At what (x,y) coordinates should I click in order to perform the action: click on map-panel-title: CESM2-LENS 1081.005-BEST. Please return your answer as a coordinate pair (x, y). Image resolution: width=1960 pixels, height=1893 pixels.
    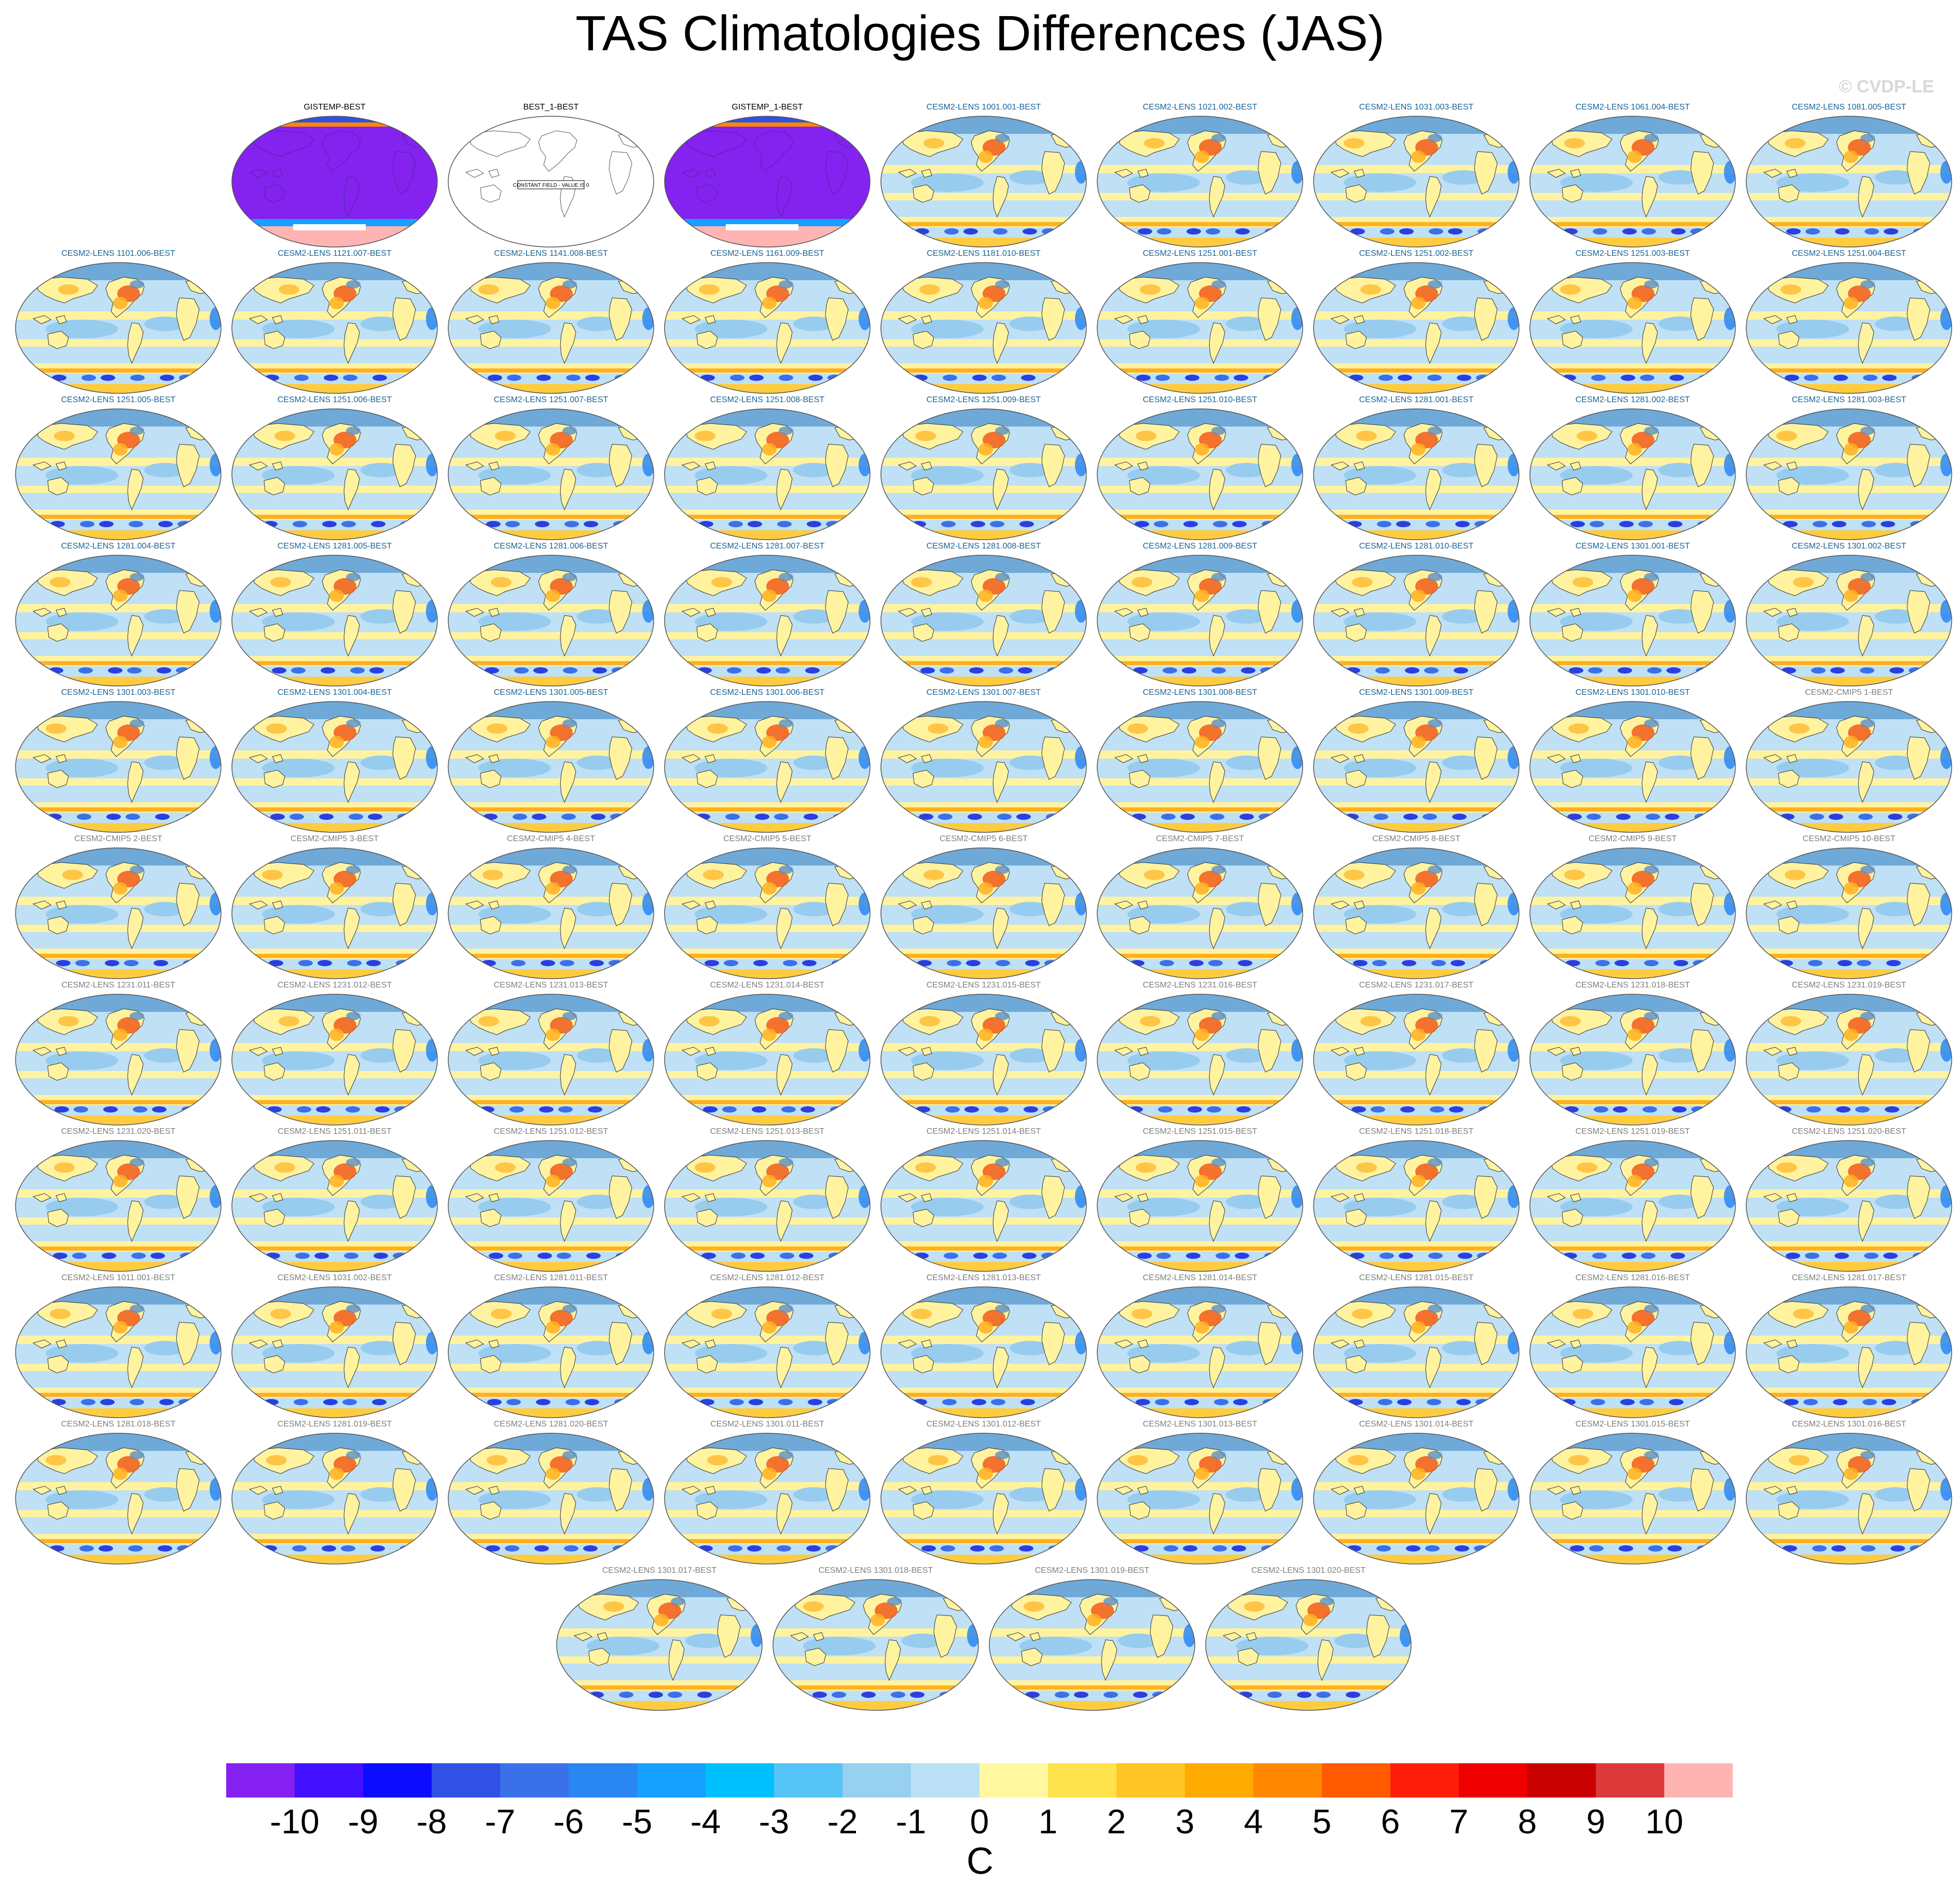
    Looking at the image, I should click on (1849, 107).